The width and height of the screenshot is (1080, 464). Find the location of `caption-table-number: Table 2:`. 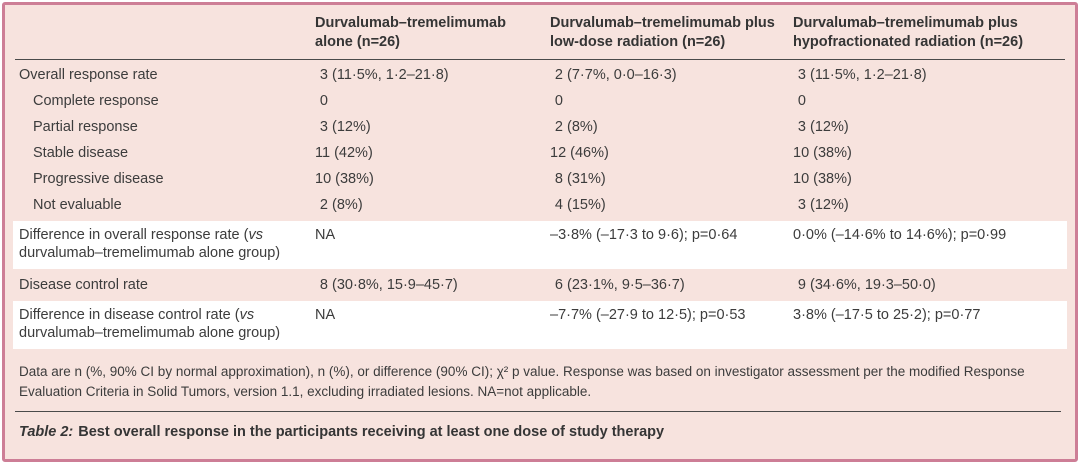

caption-table-number: Table 2: is located at coordinates (46, 432).